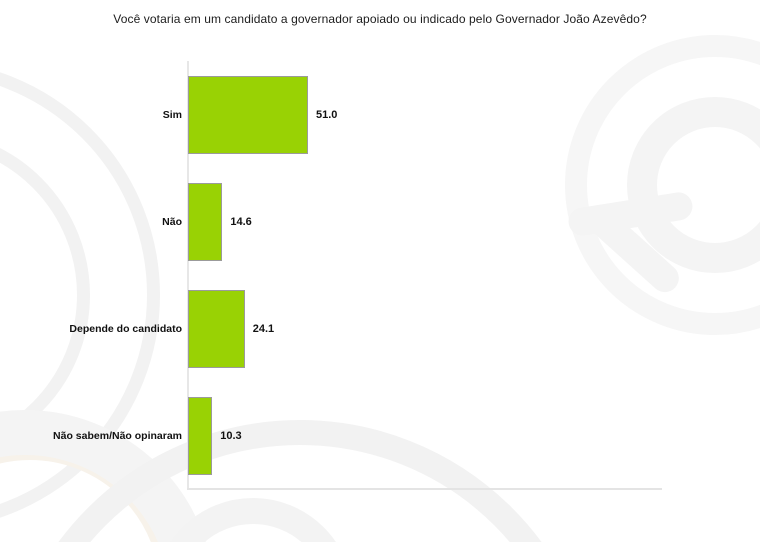  I want to click on y-axis-line, so click(188, 275).